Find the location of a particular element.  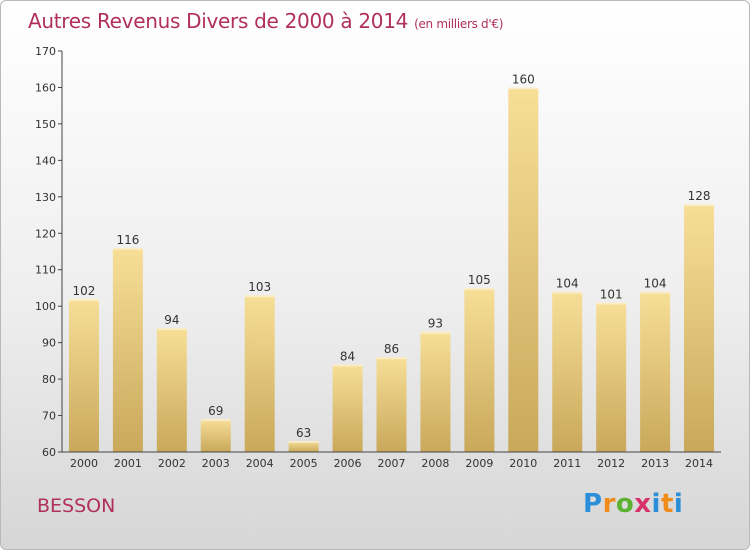

bar-2006 is located at coordinates (347, 408).